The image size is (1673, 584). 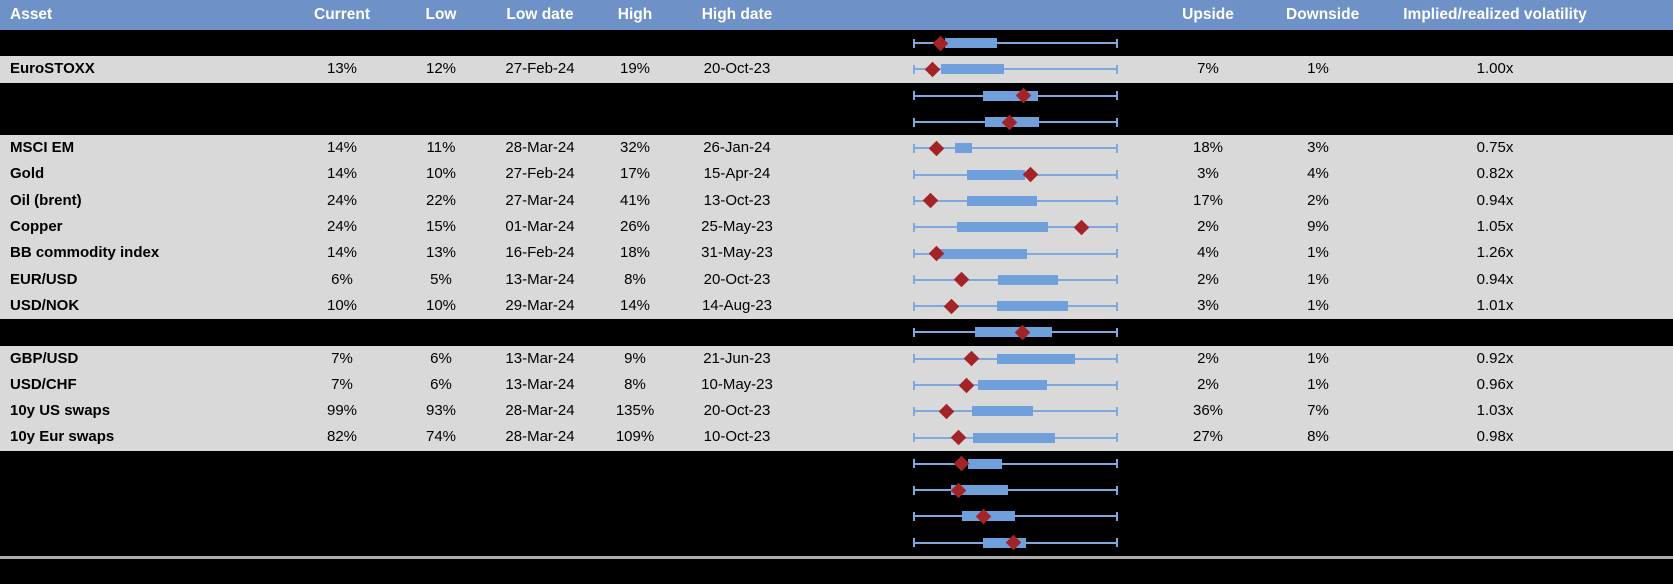 What do you see at coordinates (1208, 14) in the screenshot?
I see `header-upside: Upside` at bounding box center [1208, 14].